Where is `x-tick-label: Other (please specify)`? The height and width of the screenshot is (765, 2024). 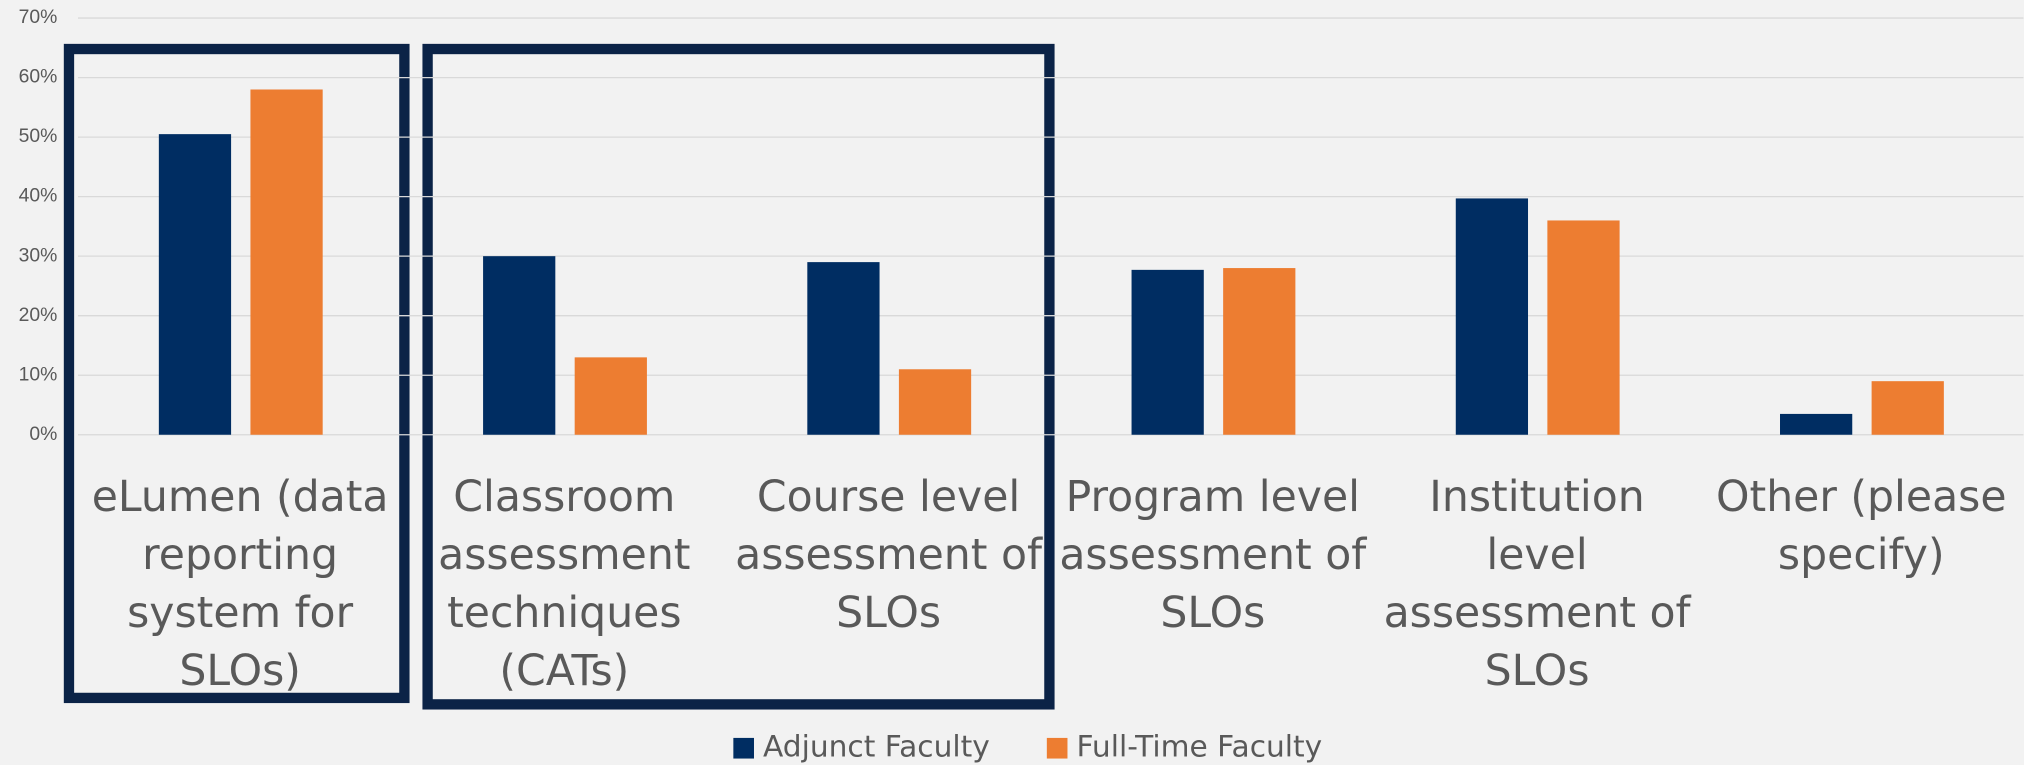 x-tick-label: Other (please specify) is located at coordinates (1861, 525).